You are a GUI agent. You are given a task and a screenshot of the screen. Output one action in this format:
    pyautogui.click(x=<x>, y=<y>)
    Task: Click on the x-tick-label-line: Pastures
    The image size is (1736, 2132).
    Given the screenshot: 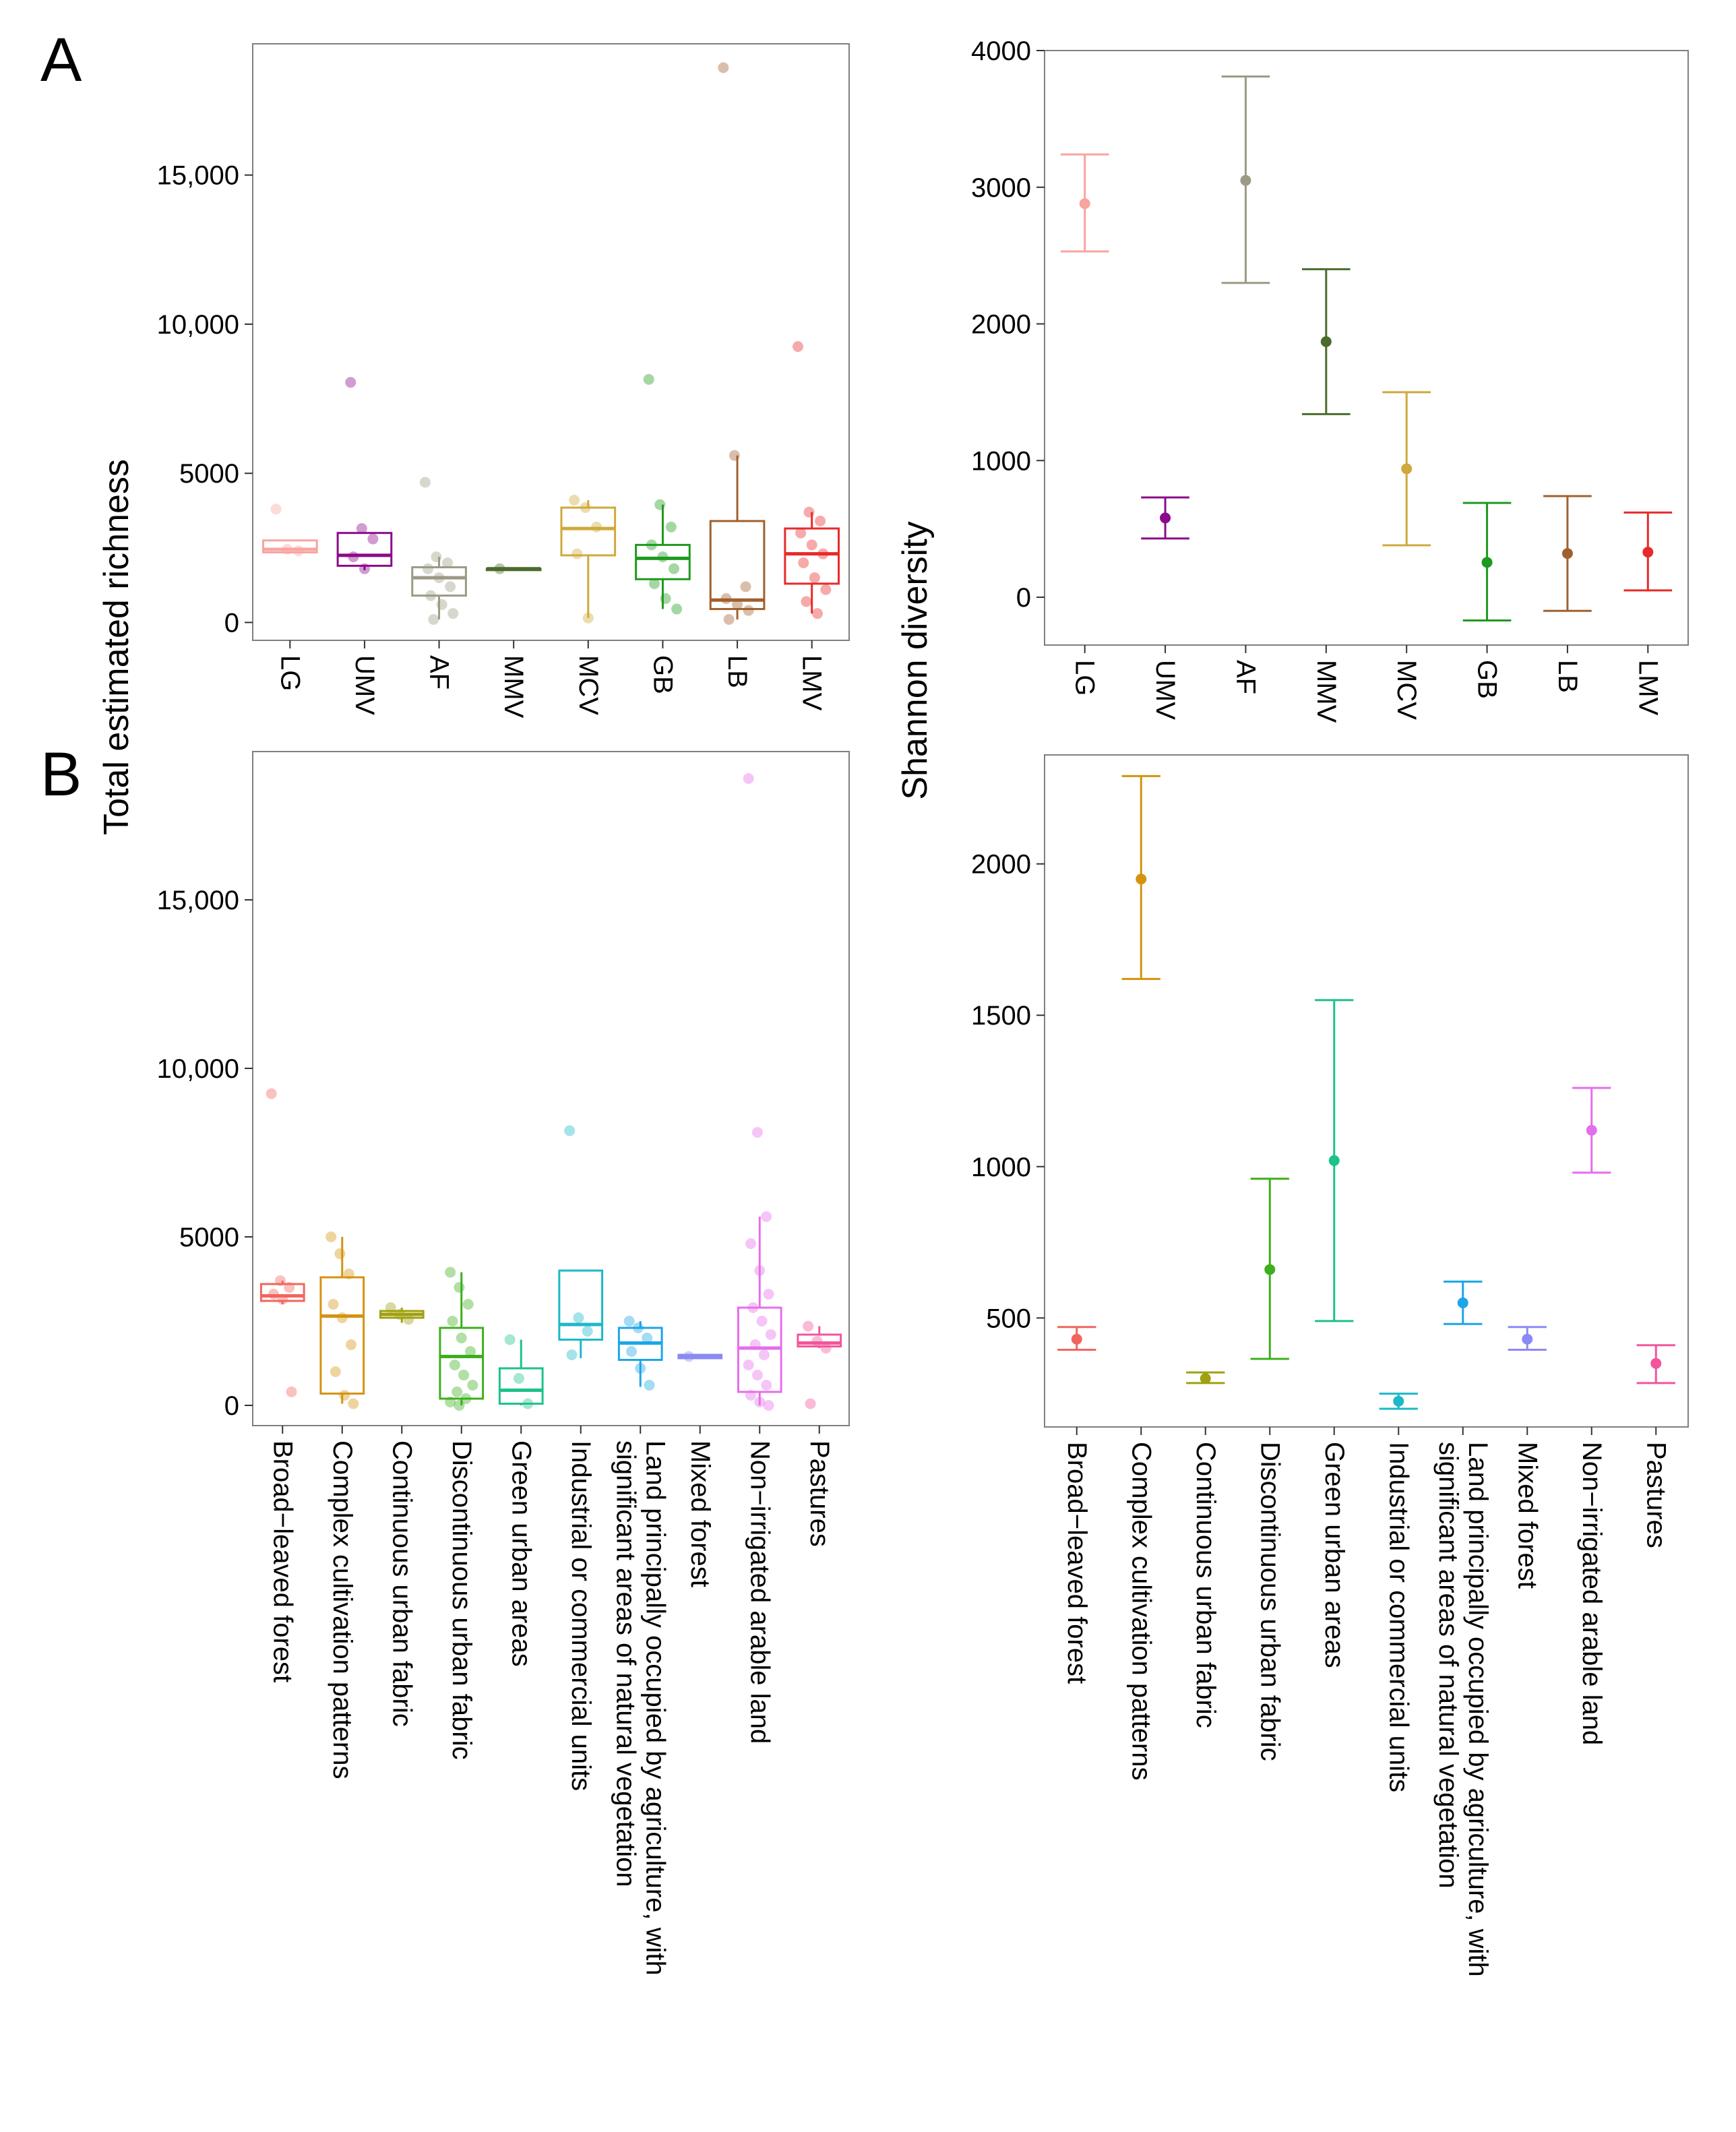 What is the action you would take?
    pyautogui.click(x=1656, y=1495)
    